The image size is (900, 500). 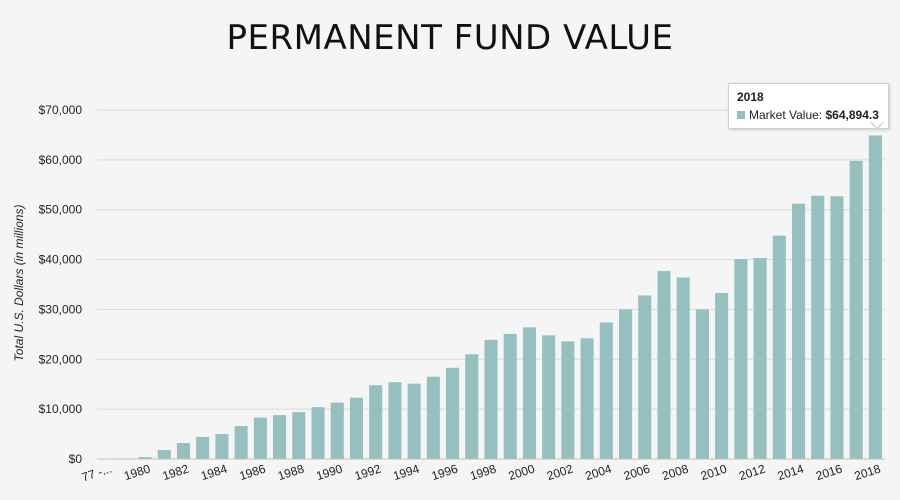 What do you see at coordinates (675, 472) in the screenshot?
I see `x-tick-label: 2008` at bounding box center [675, 472].